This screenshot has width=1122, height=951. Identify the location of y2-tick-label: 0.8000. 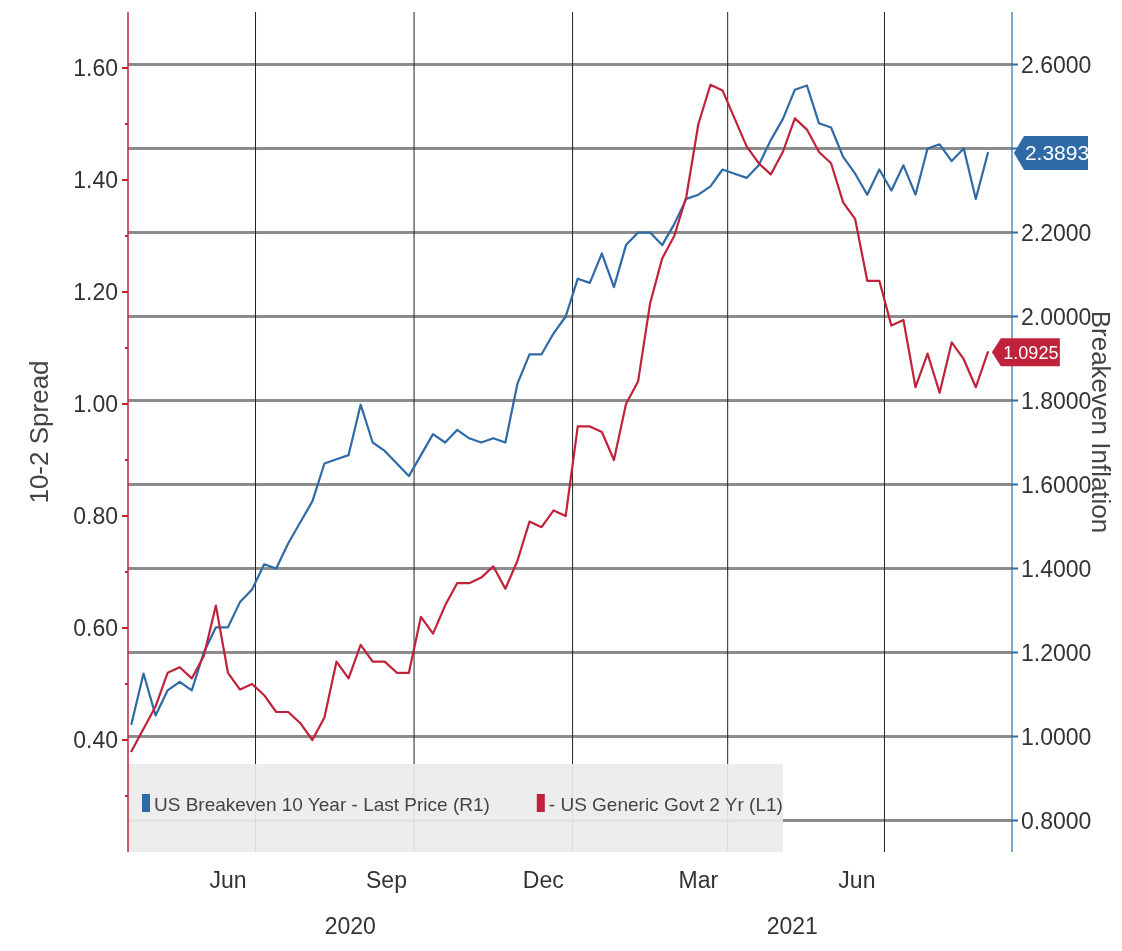
(1056, 820).